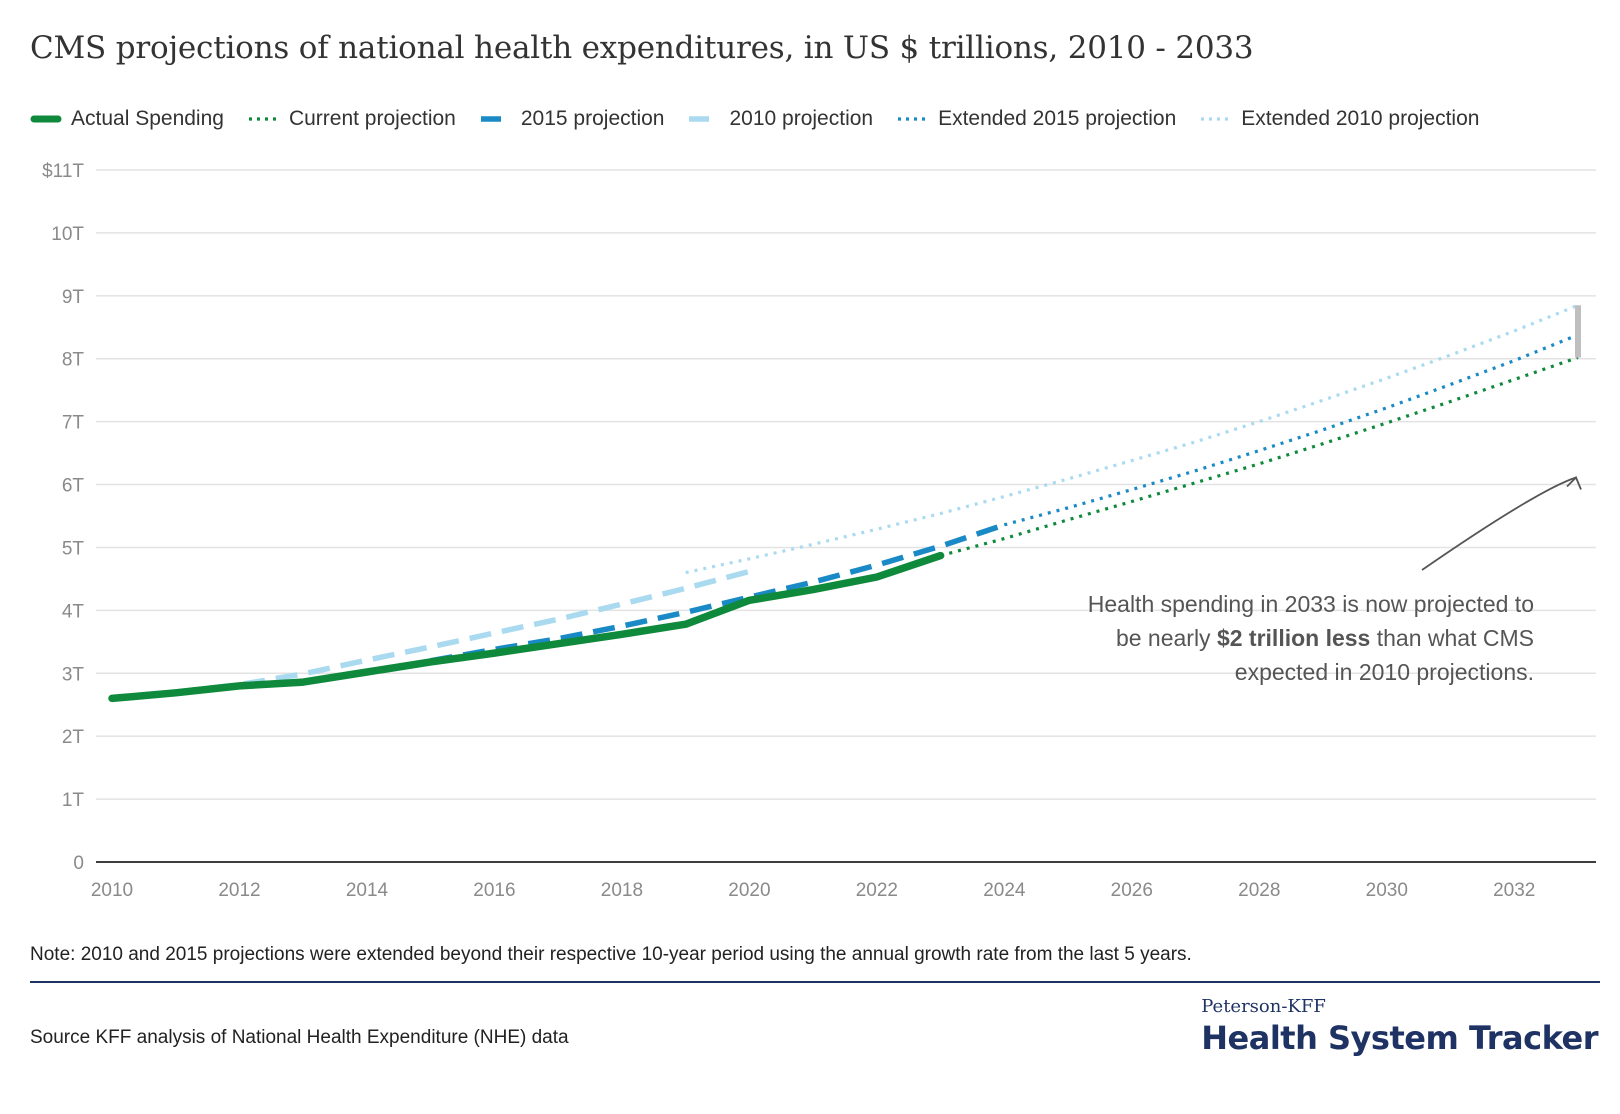  I want to click on series-line-2010-projection, so click(431, 635).